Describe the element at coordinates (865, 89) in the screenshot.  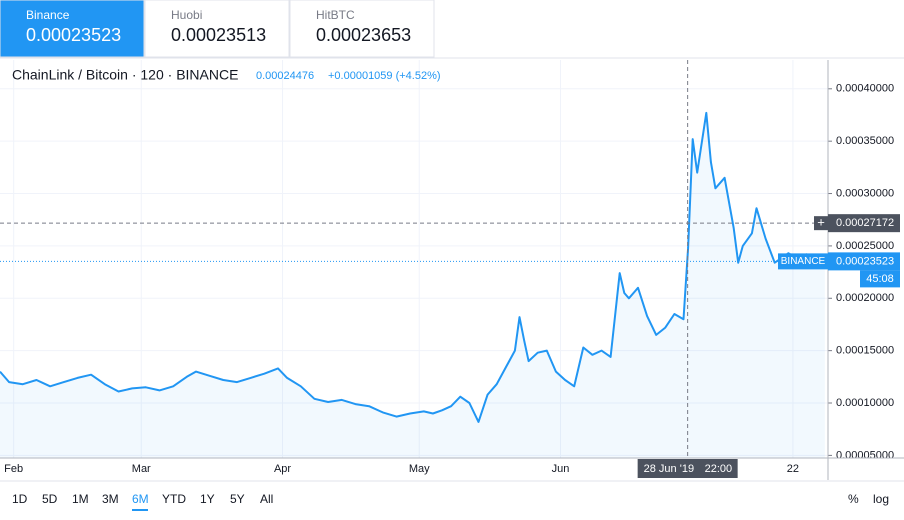
I see `y-tick-label: 0.00040000` at that location.